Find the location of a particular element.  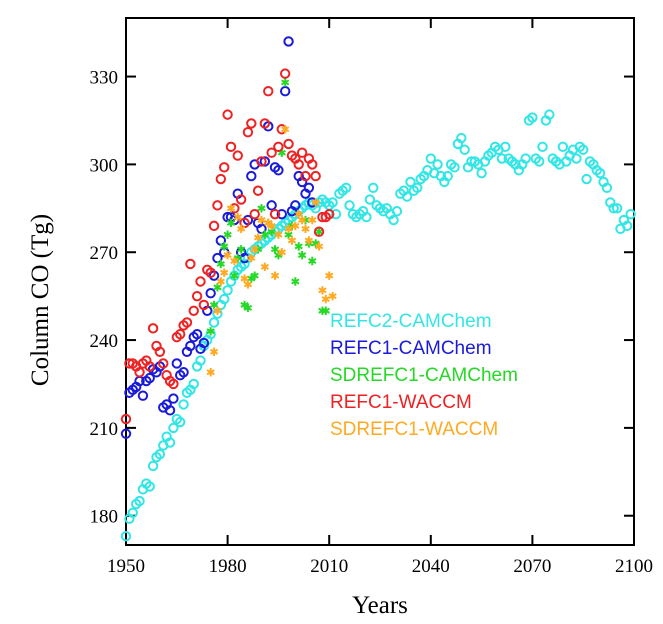

legend-entry: SDREFC1-CAMChem is located at coordinates (424, 375).